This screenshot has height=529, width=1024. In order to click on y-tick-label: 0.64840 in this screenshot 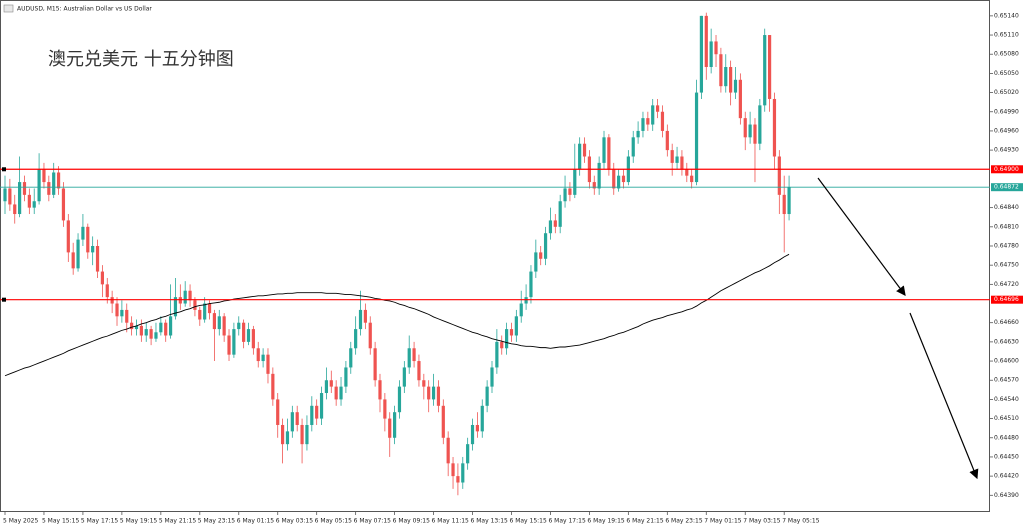, I will do `click(1006, 207)`.